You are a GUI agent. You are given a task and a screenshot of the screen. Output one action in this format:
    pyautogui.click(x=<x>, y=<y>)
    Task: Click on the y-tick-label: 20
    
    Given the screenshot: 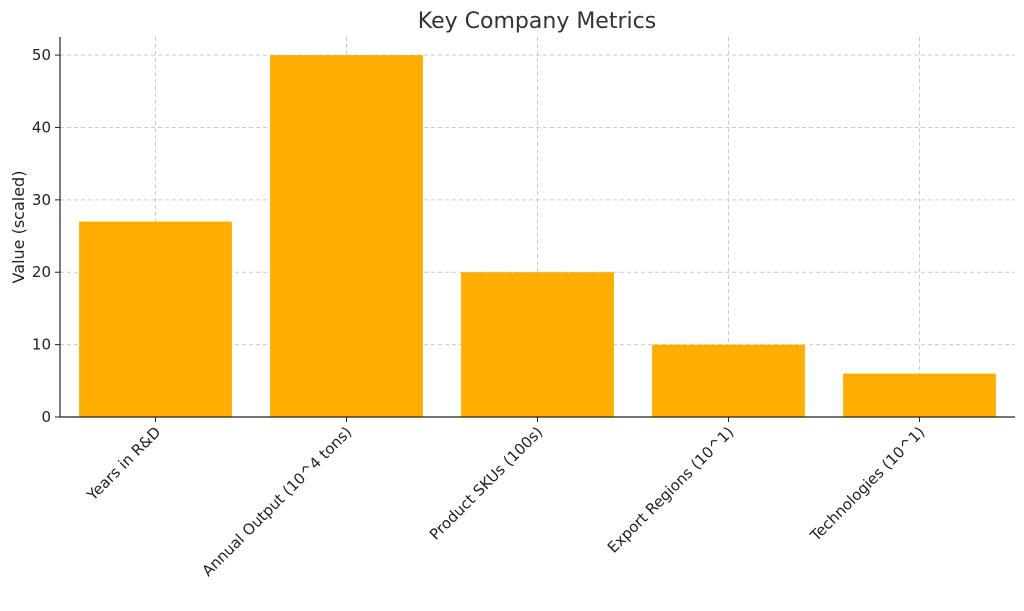 What is the action you would take?
    pyautogui.click(x=41, y=272)
    